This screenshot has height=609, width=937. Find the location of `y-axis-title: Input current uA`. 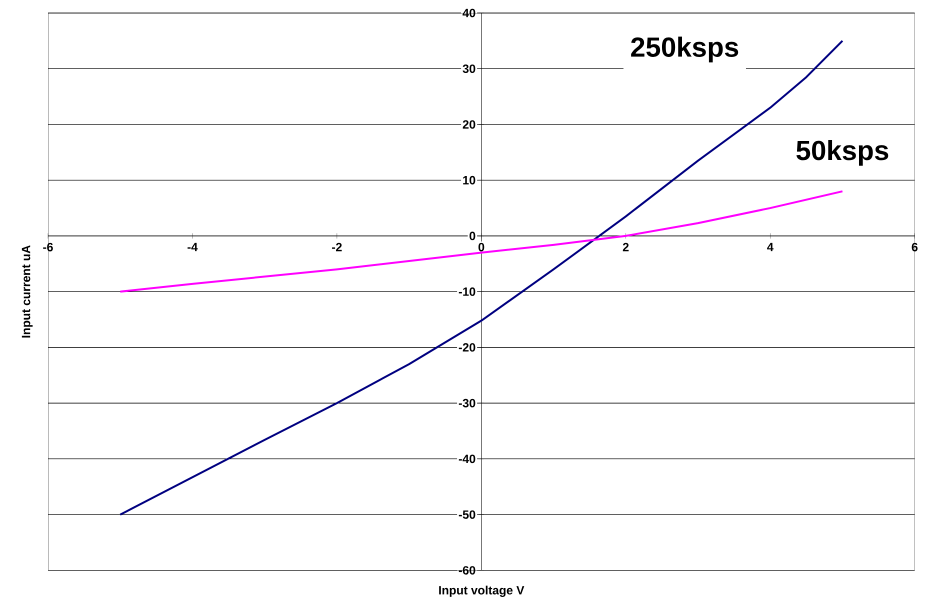

y-axis-title: Input current uA is located at coordinates (27, 291).